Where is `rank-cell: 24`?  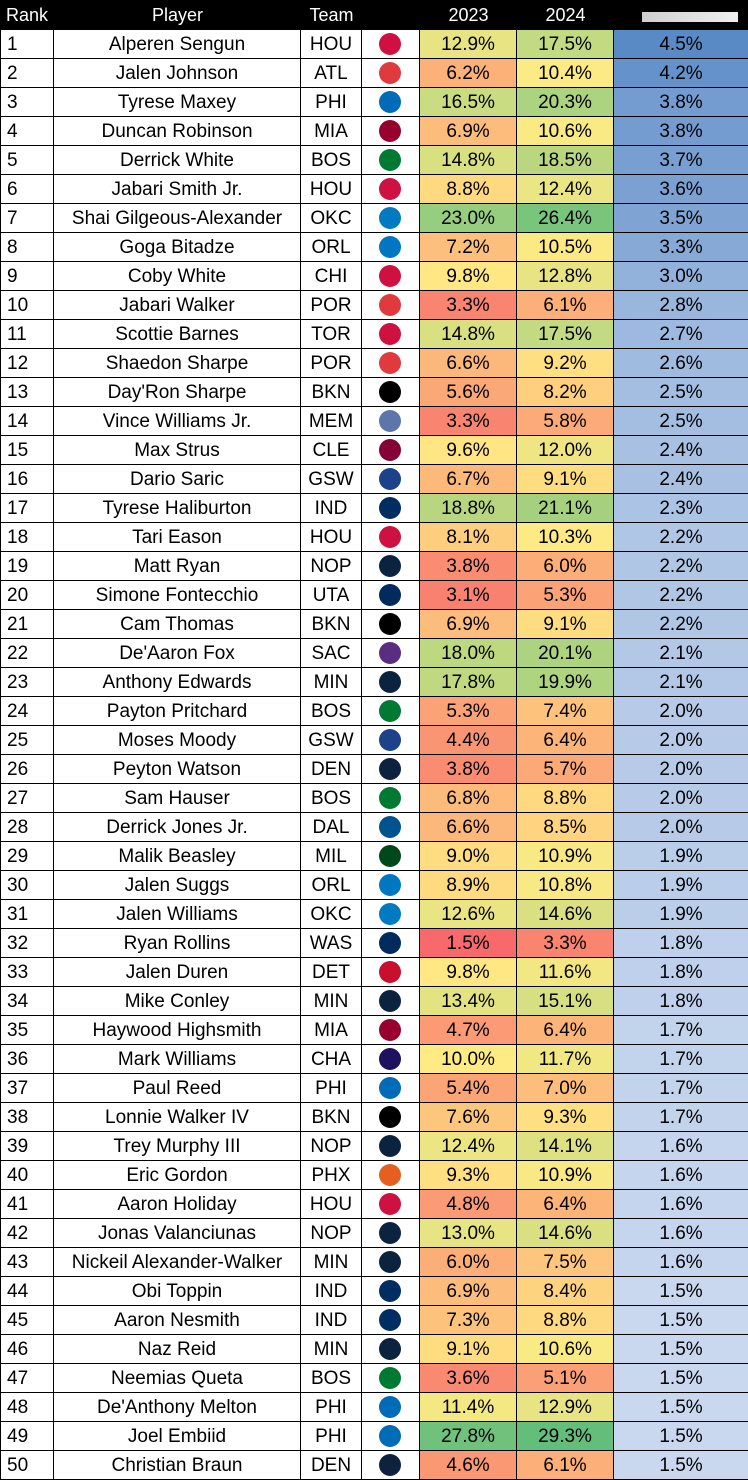
rank-cell: 24 is located at coordinates (27, 711).